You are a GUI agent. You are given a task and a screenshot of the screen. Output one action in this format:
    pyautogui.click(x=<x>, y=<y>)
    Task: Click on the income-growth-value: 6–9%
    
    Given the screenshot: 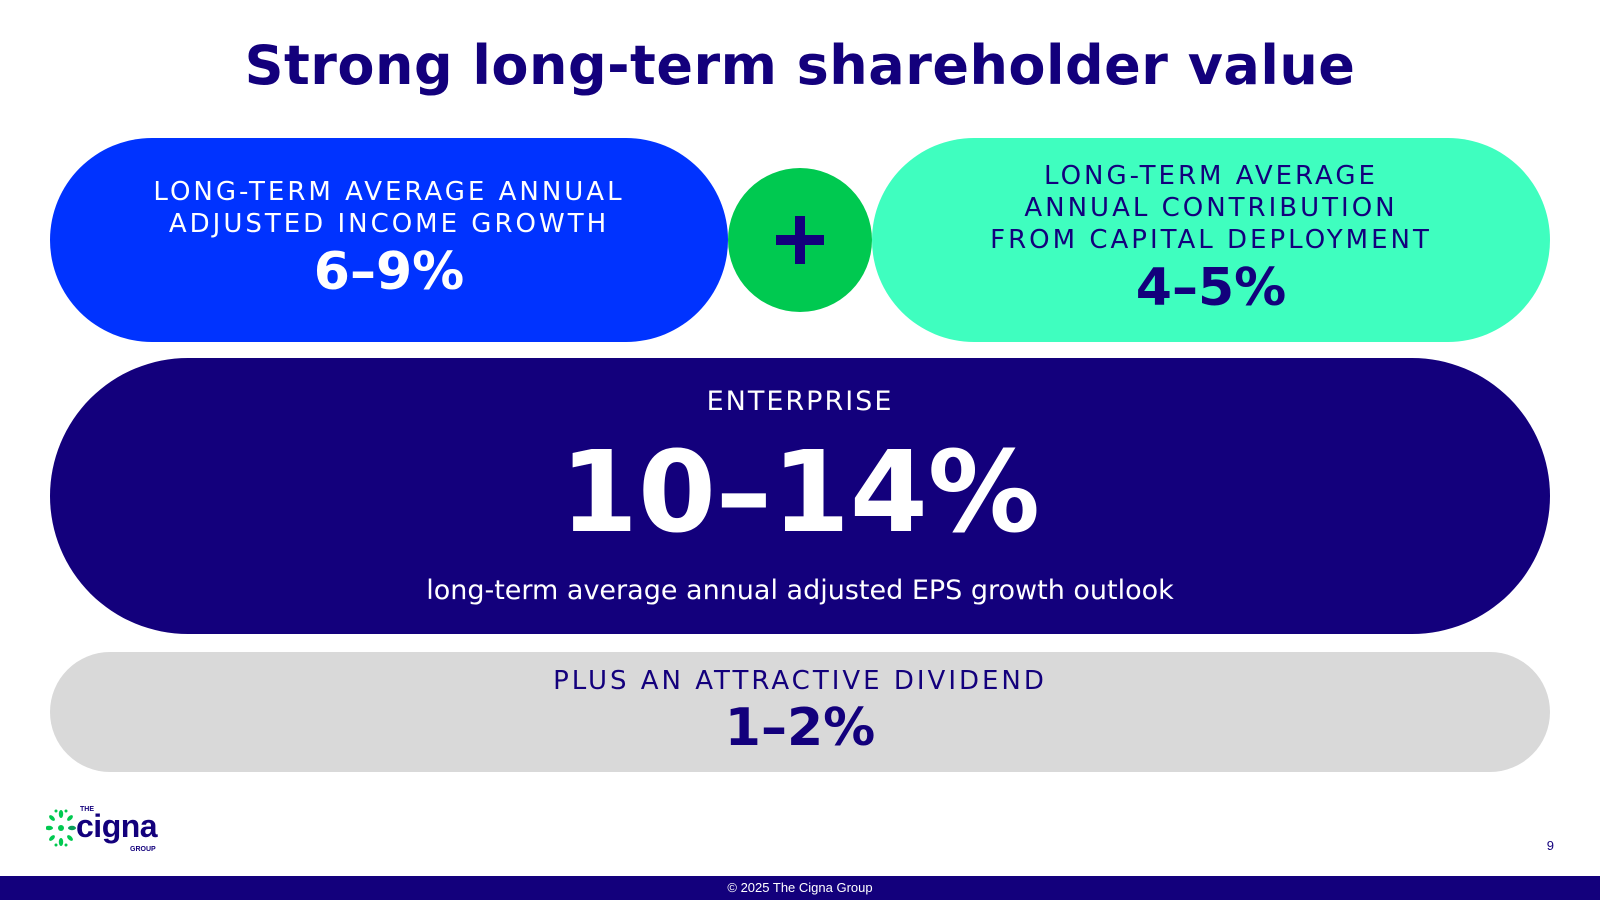 What is the action you would take?
    pyautogui.click(x=389, y=272)
    